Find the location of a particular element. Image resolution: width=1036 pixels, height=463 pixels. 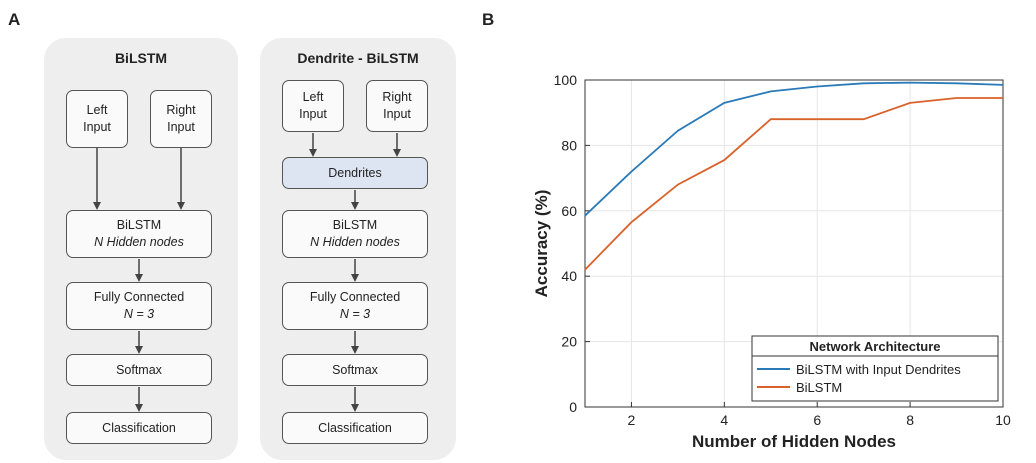

panel-a-letter: A is located at coordinates (14, 19).